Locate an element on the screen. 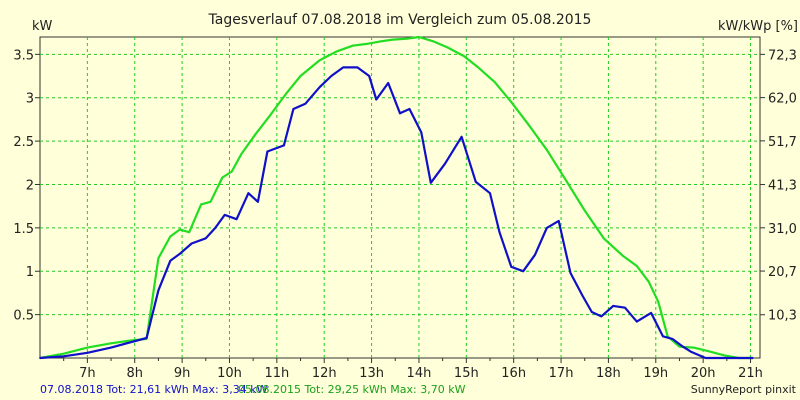 This screenshot has height=400, width=800. x-tick-label: 7h is located at coordinates (87, 373).